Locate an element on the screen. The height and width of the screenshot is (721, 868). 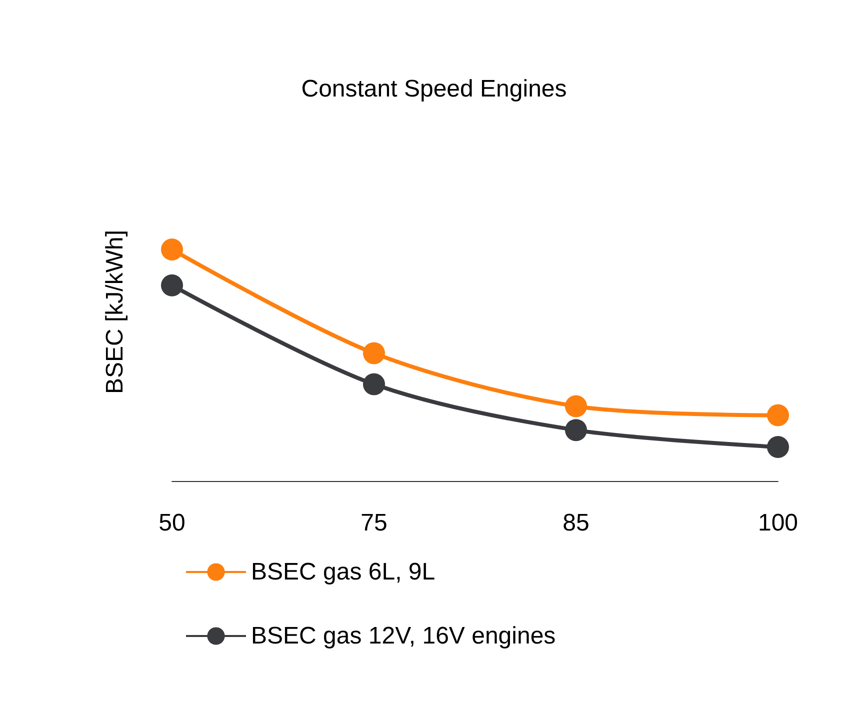
x-tick-label: 75 is located at coordinates (374, 523).